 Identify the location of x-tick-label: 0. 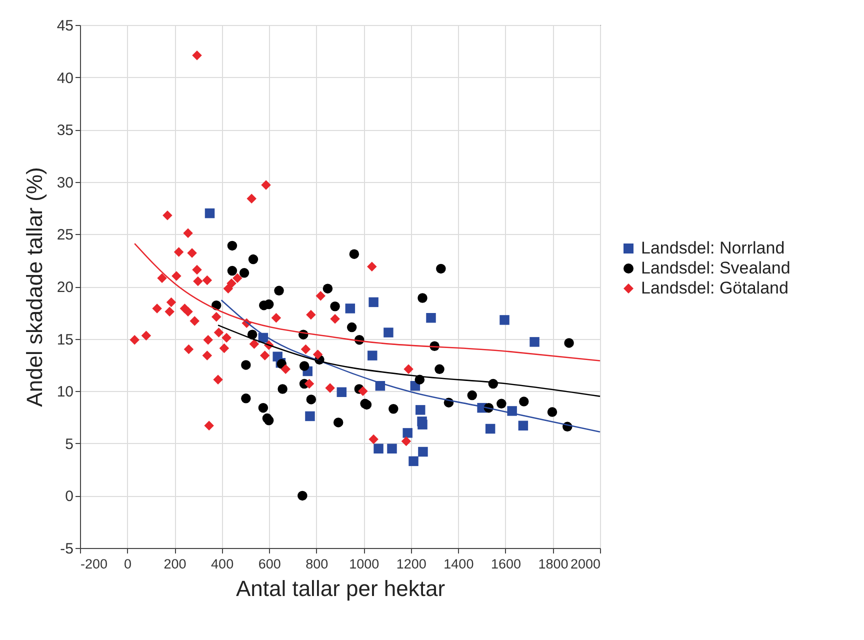
(128, 564).